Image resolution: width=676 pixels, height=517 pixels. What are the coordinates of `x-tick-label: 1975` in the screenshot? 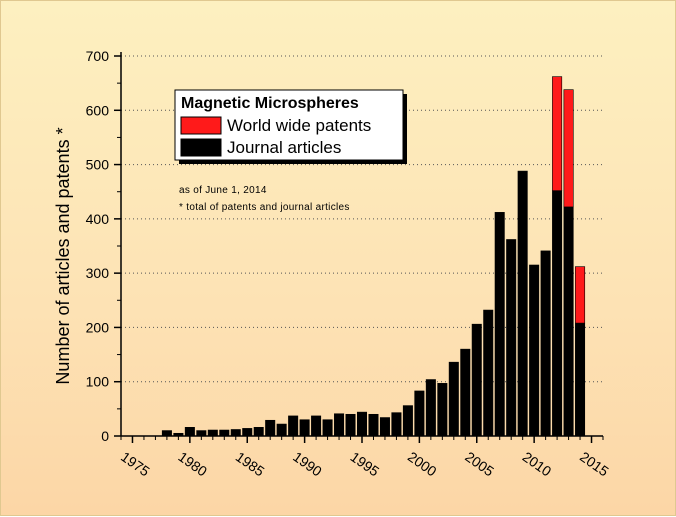 It's located at (135, 463).